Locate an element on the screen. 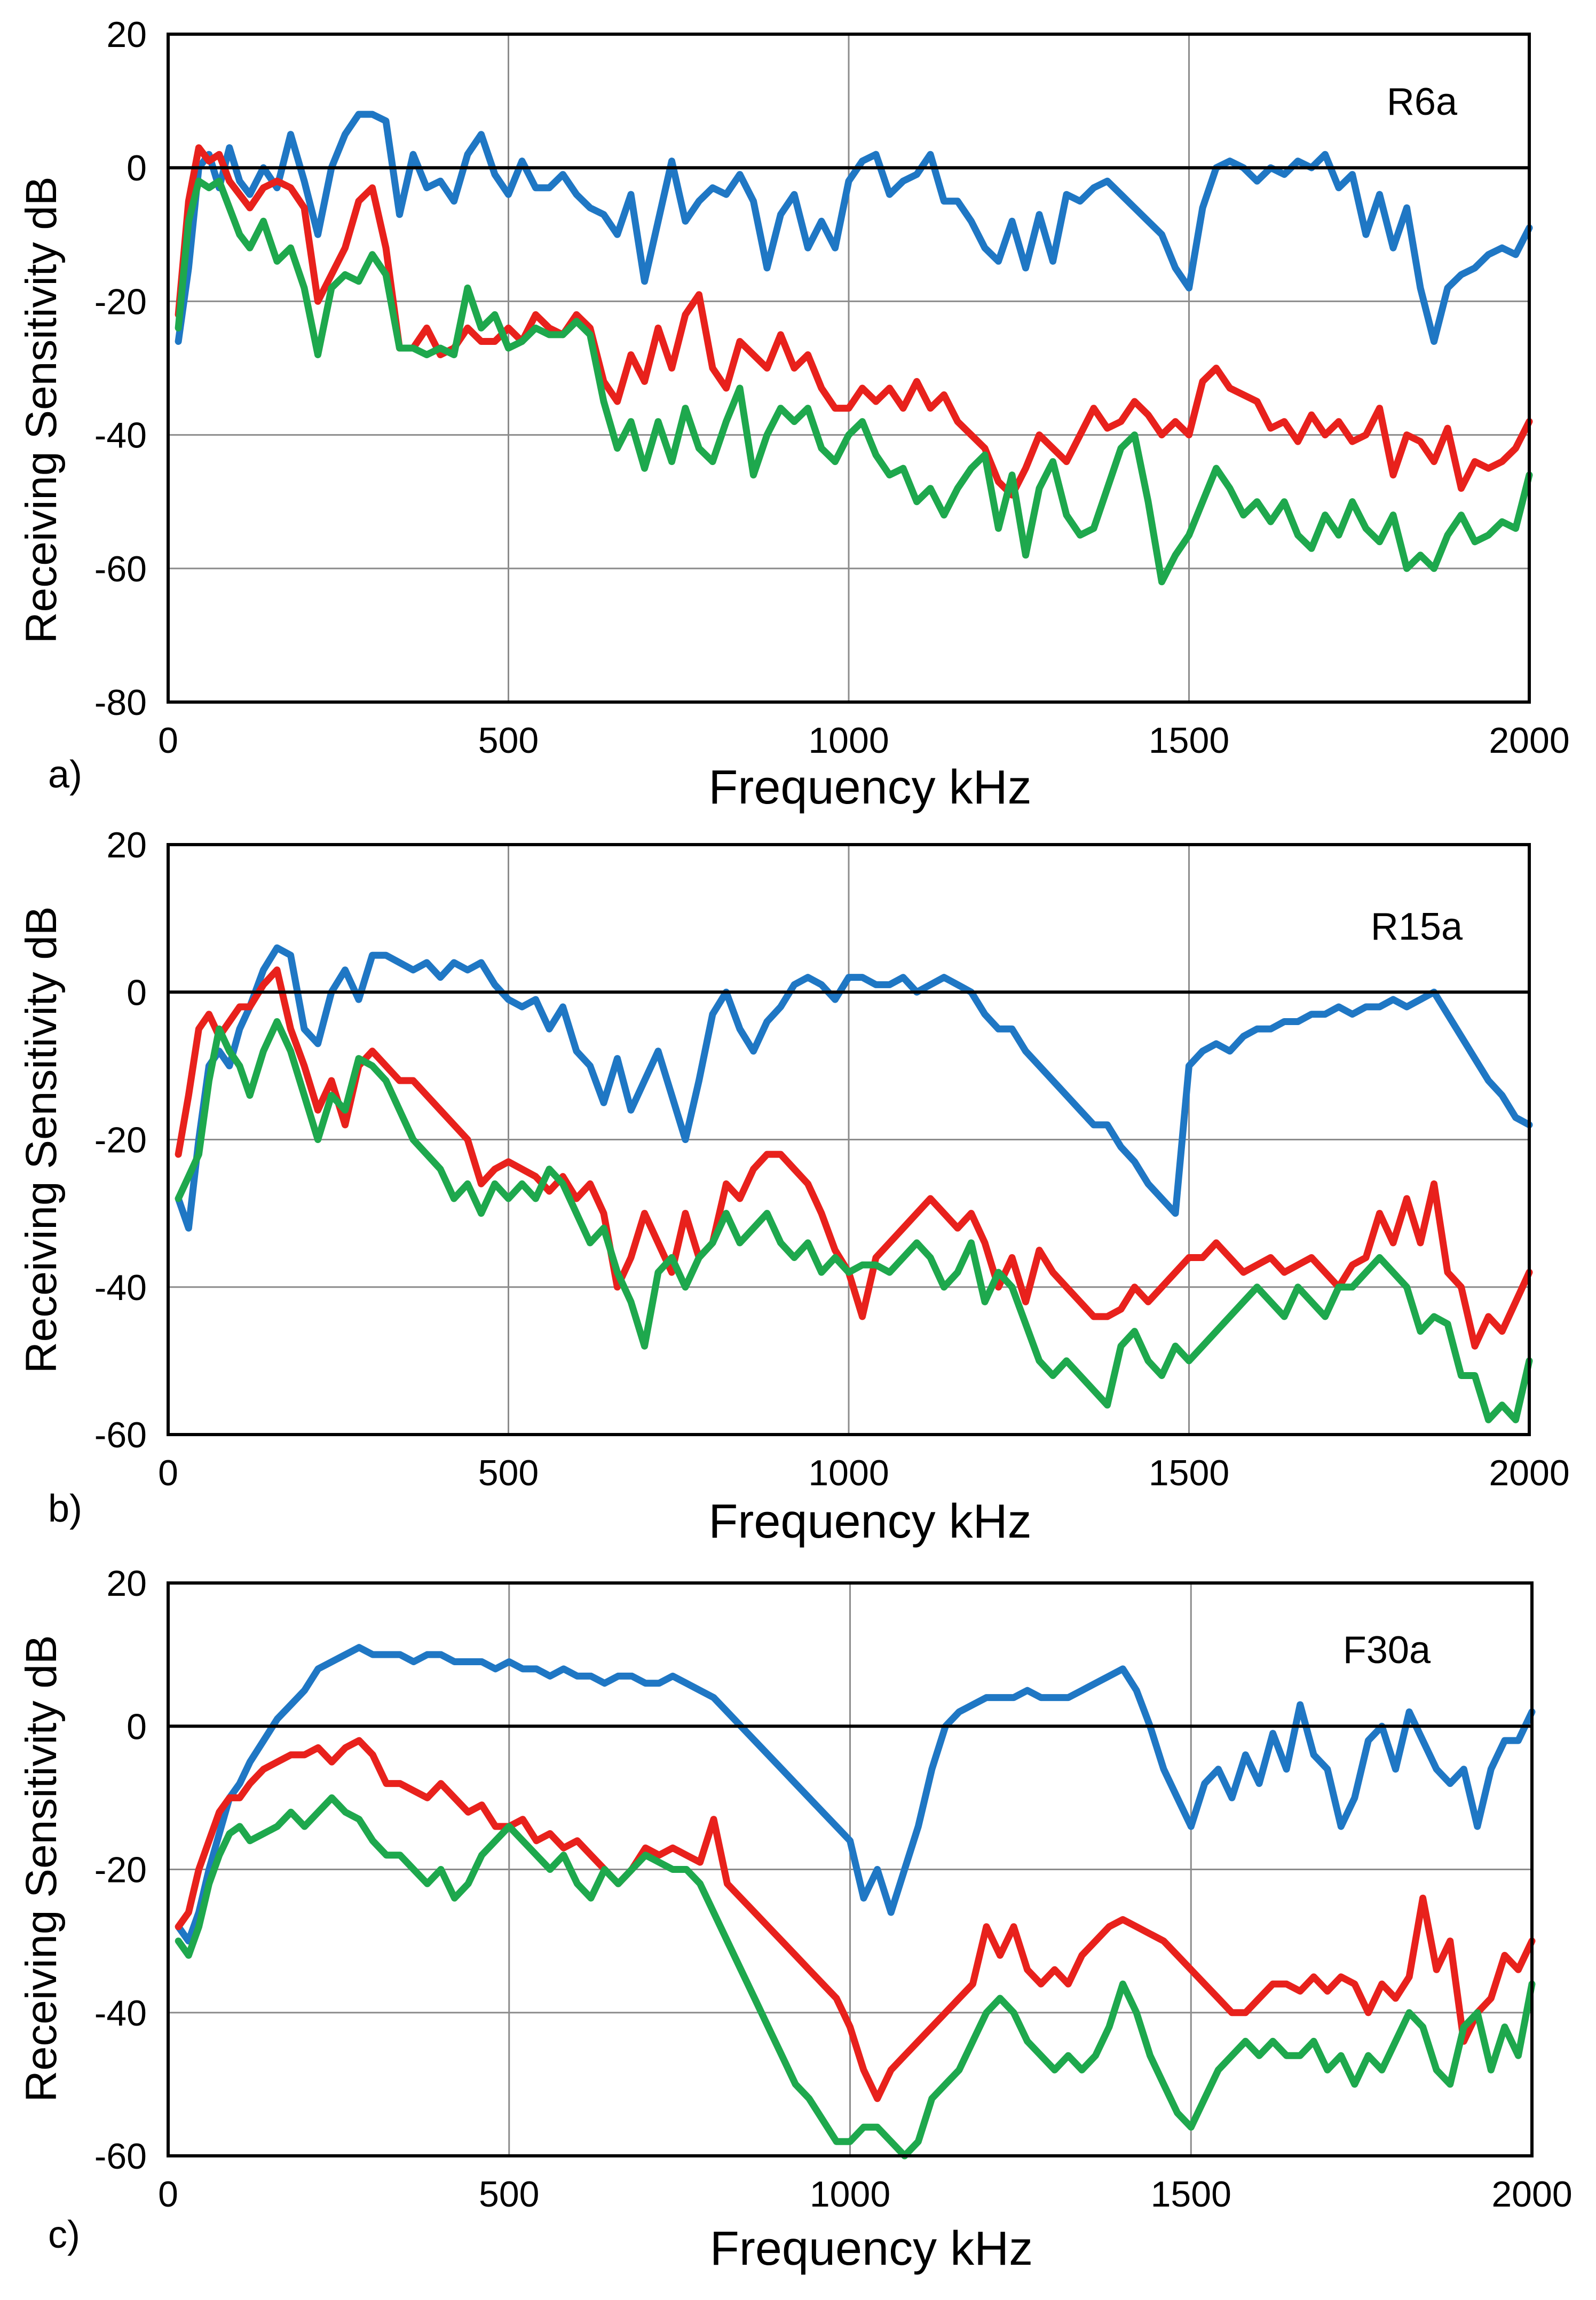 This screenshot has width=1596, height=2300. panel-label: b) is located at coordinates (65, 1508).